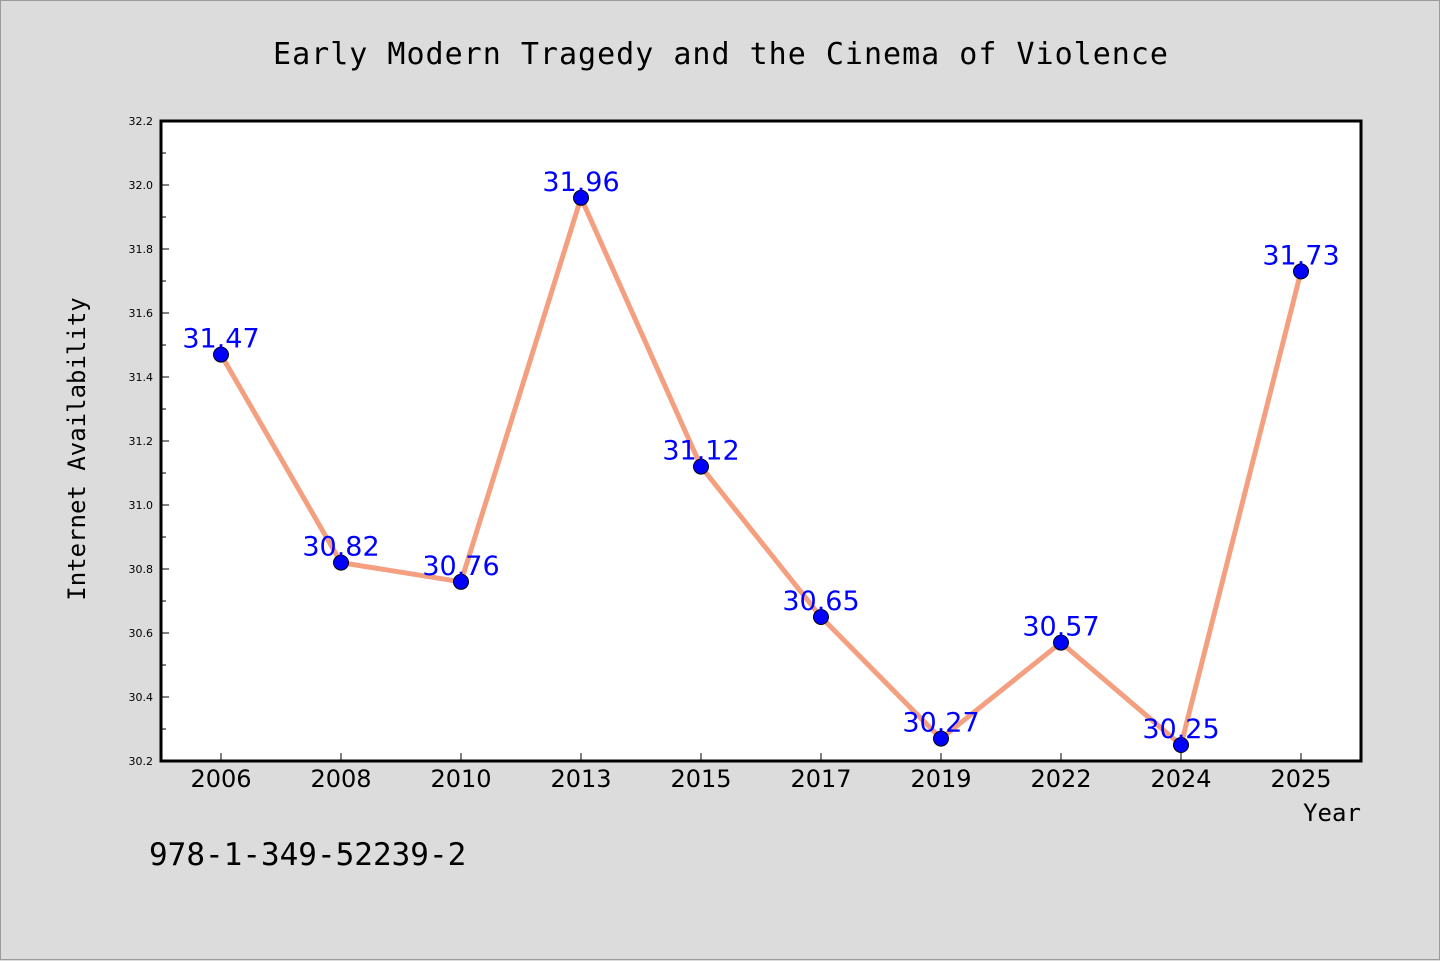 This screenshot has width=1440, height=961. Describe the element at coordinates (141, 633) in the screenshot. I see `y-tick-label: 30.6` at that location.